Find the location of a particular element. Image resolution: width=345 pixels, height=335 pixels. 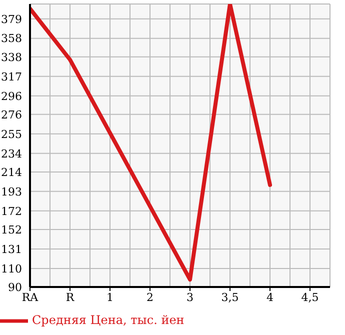

y-tick-label: 214 is located at coordinates (11, 172).